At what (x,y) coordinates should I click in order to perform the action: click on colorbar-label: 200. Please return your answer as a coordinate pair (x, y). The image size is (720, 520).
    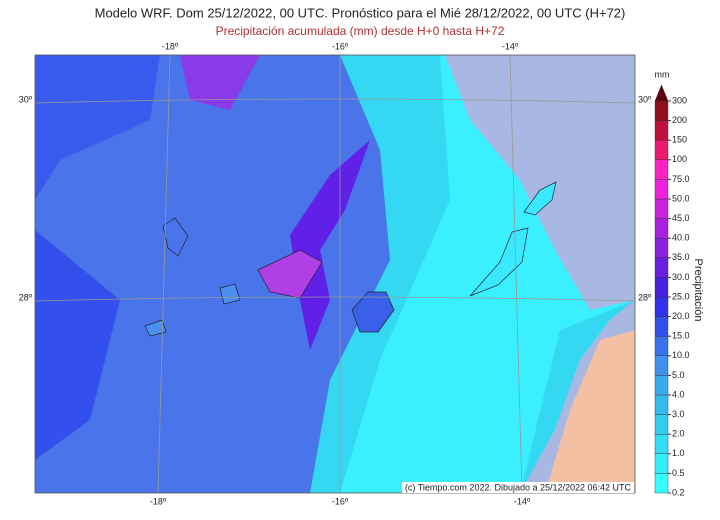
    Looking at the image, I should click on (679, 120).